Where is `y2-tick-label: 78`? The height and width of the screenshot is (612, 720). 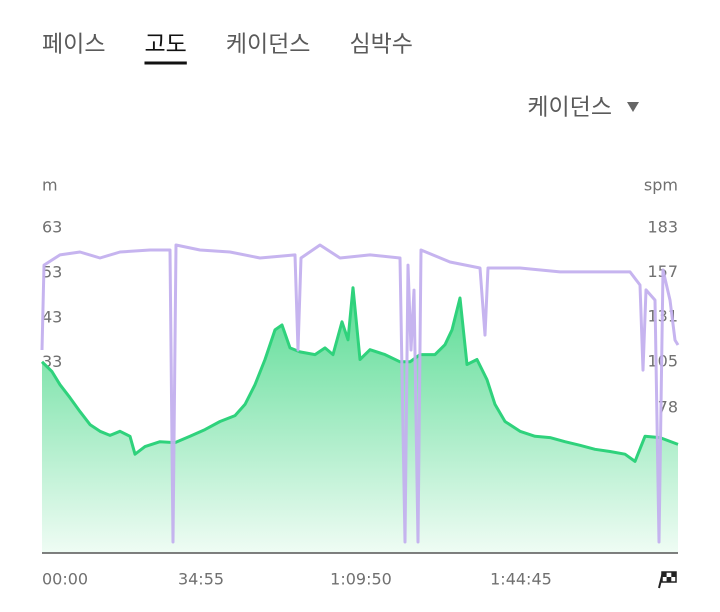
y2-tick-label: 78 is located at coordinates (668, 407).